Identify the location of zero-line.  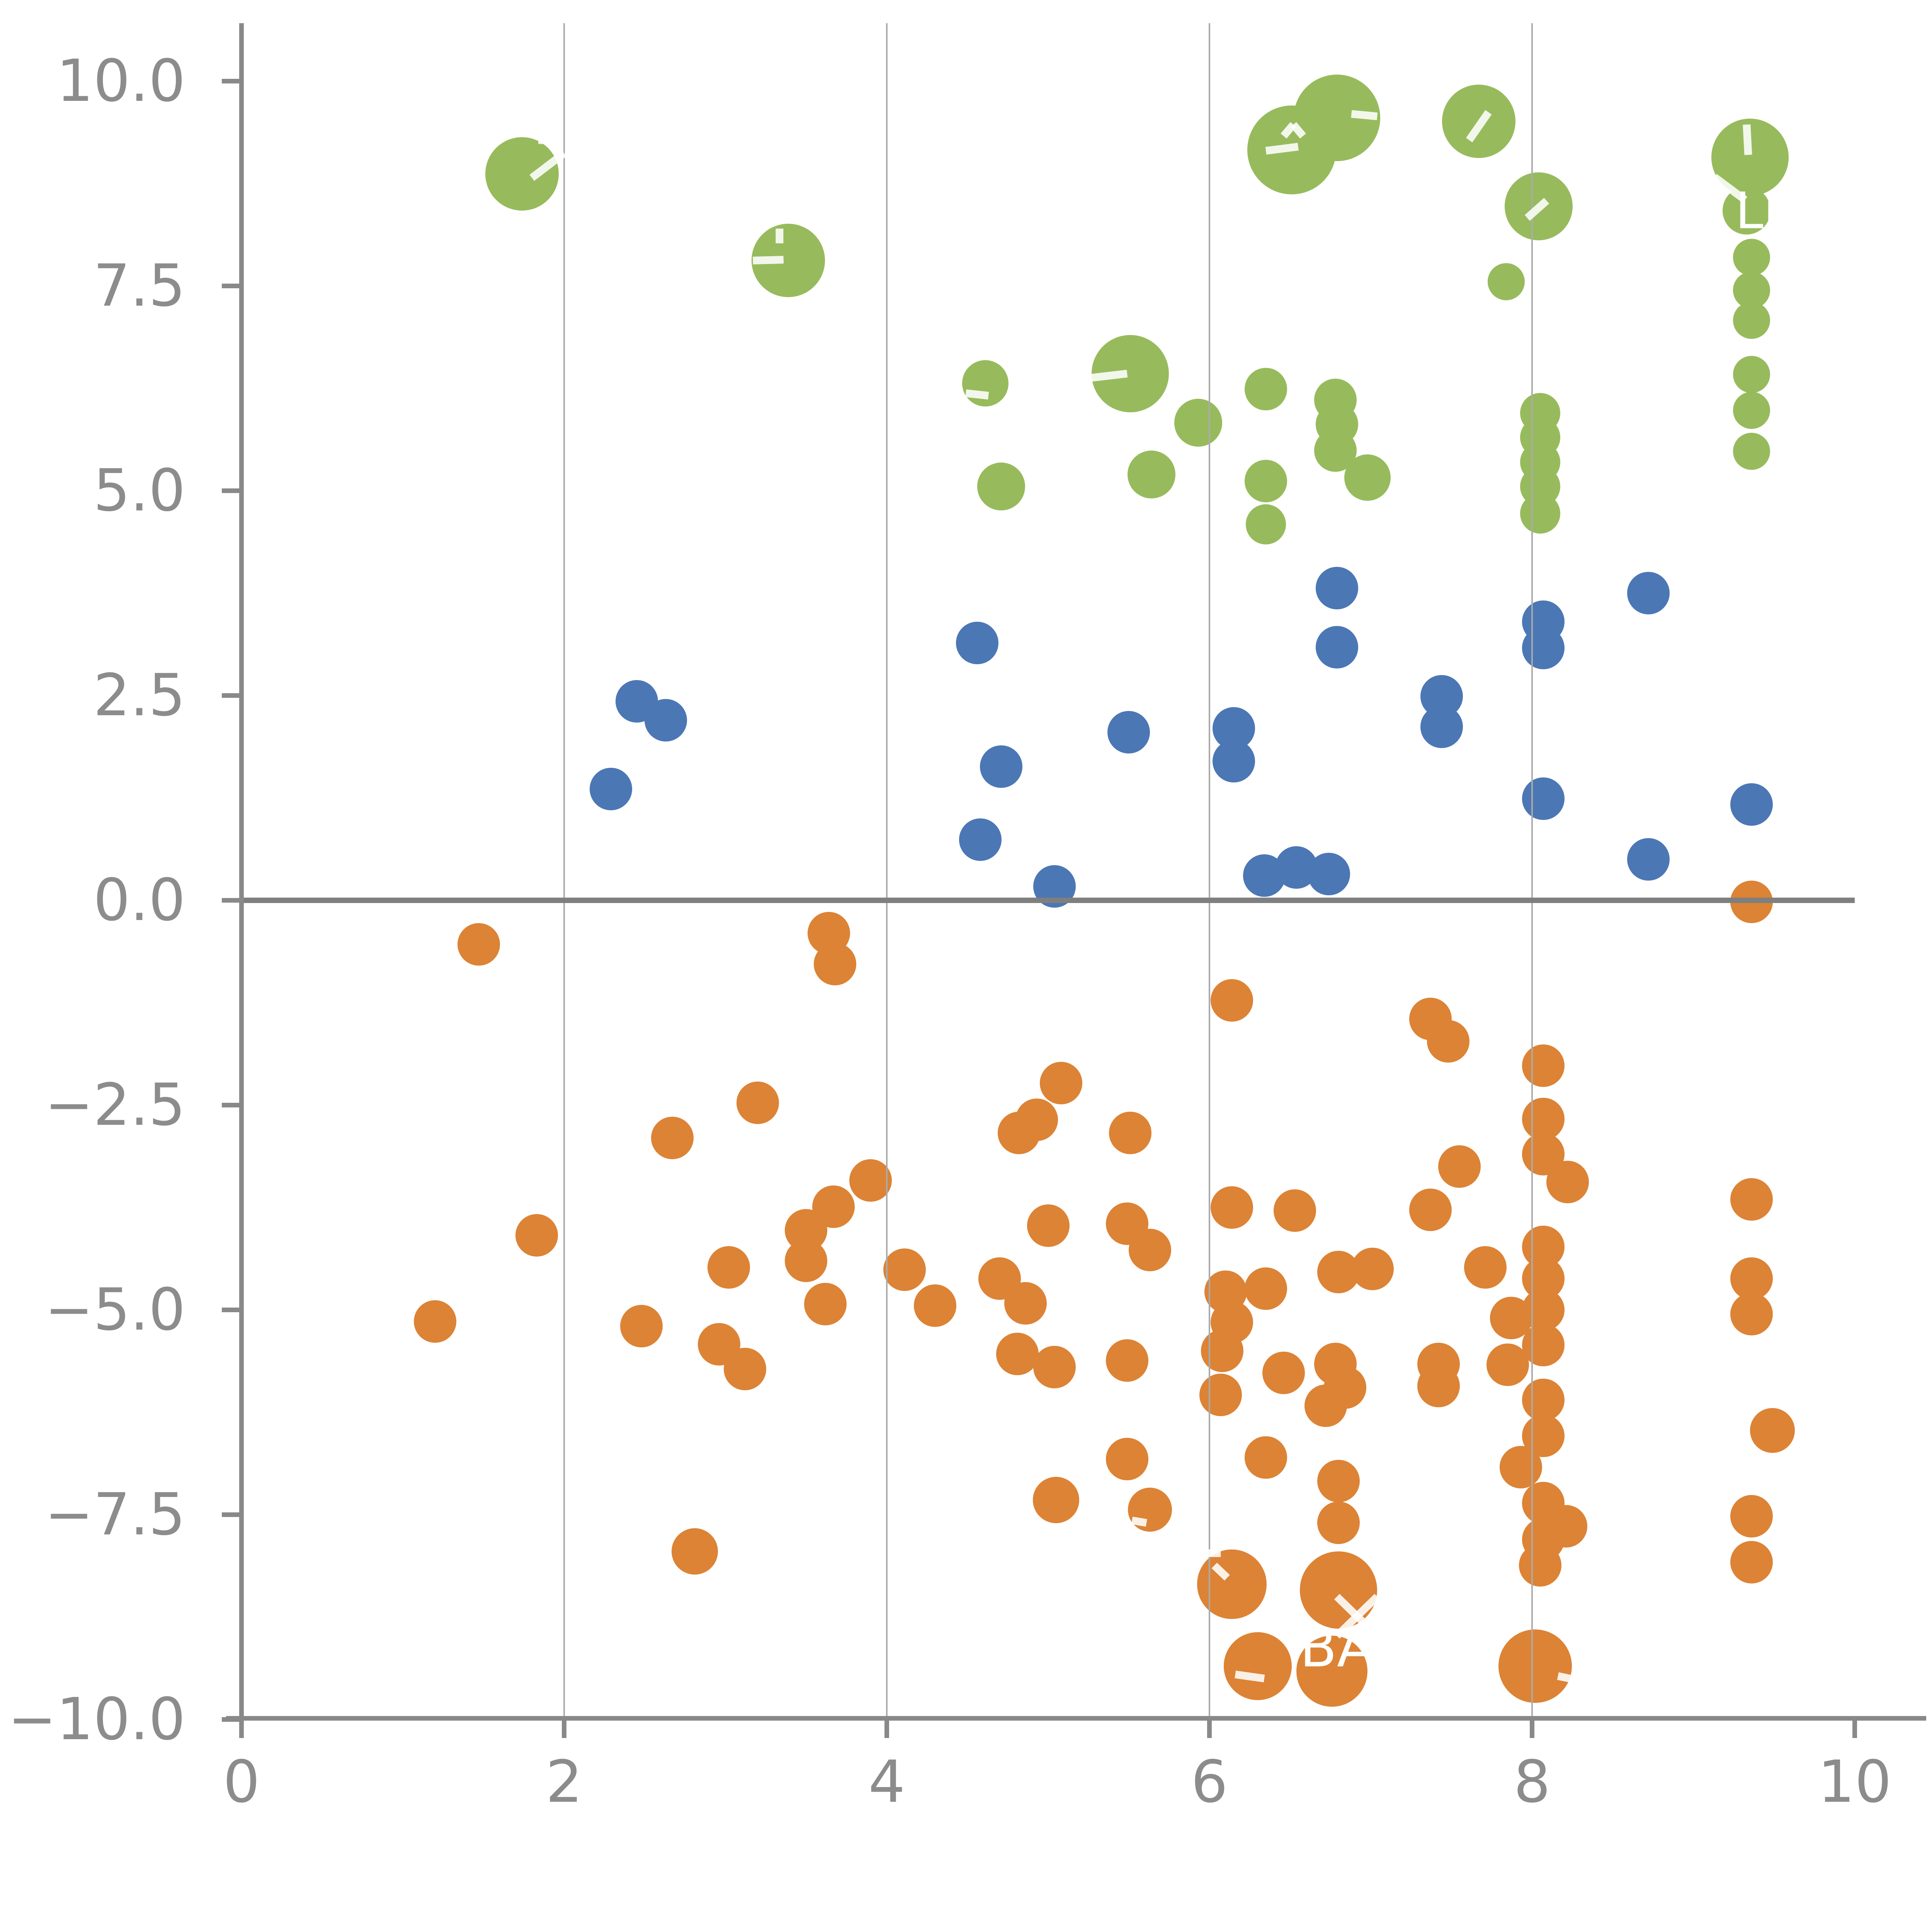
(1049, 900).